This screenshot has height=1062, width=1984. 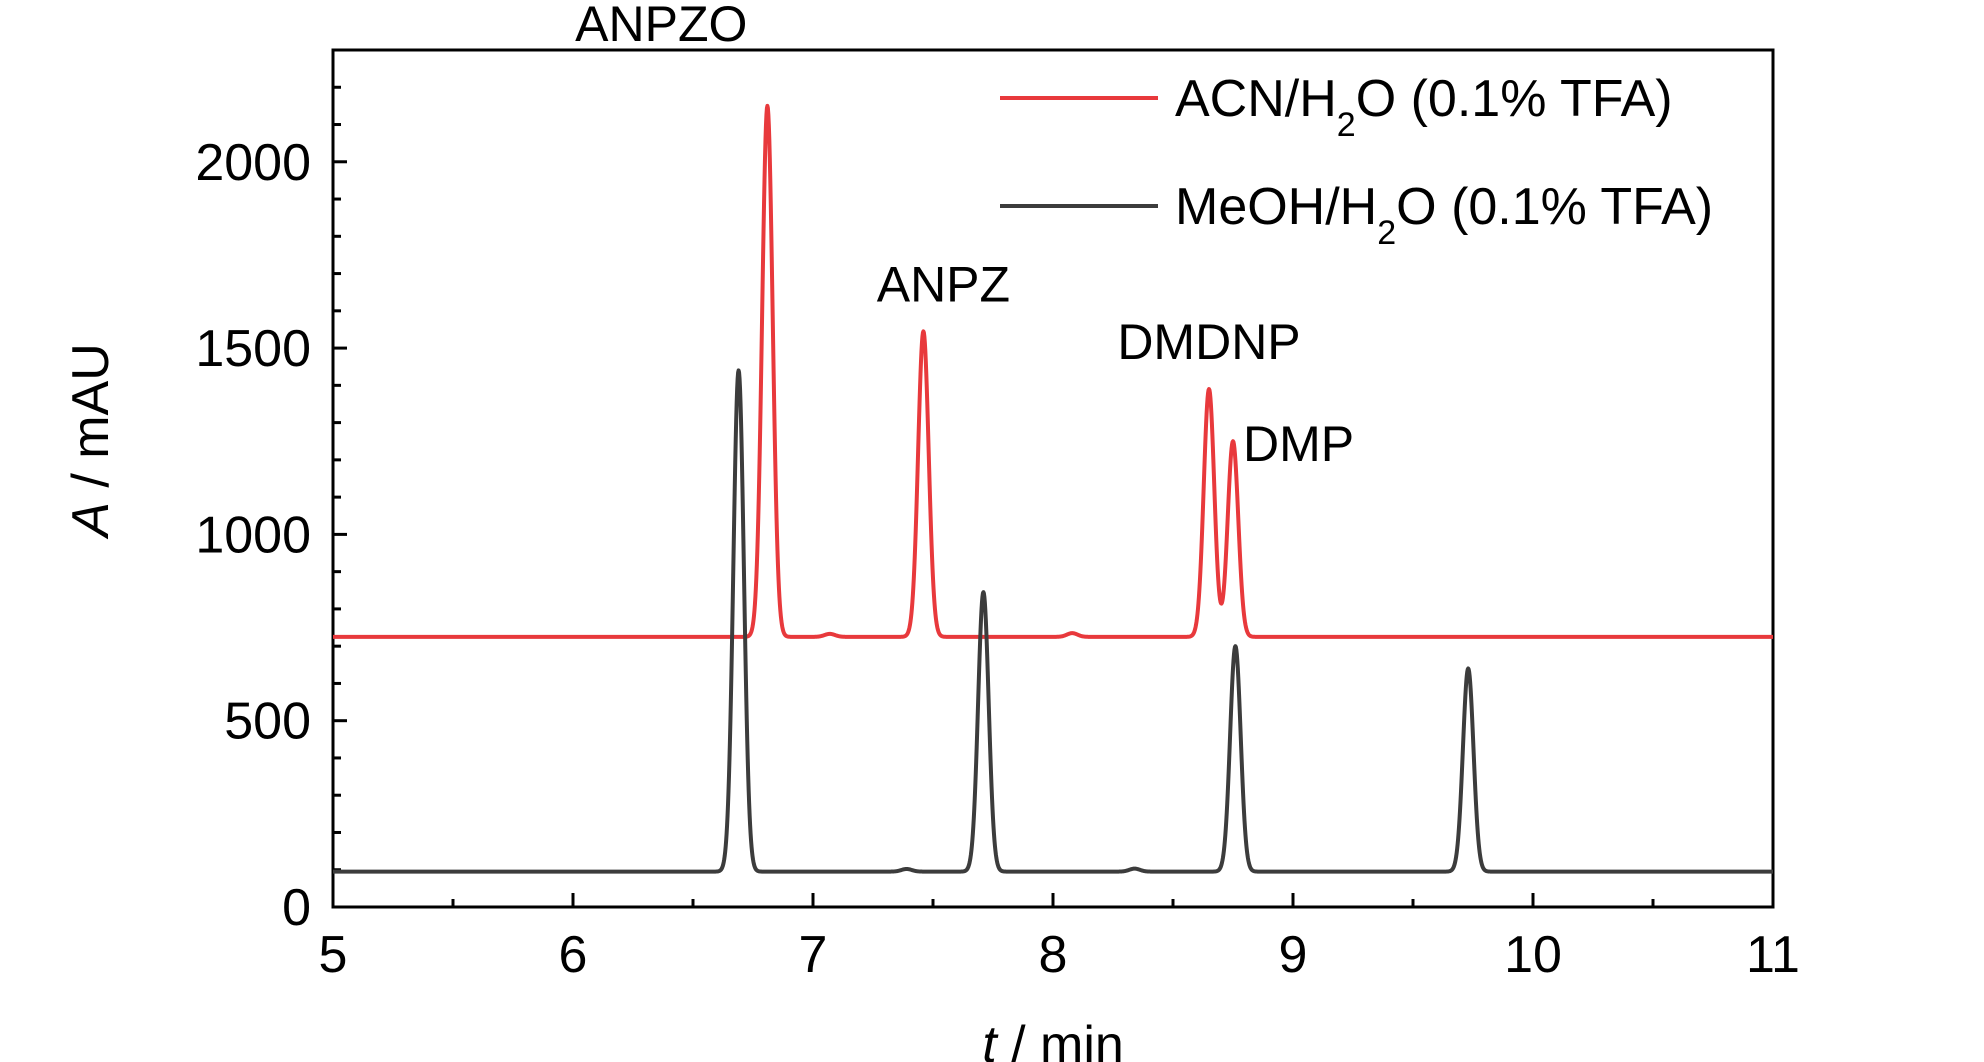 What do you see at coordinates (1298, 444) in the screenshot?
I see `peak-label-dmp: DMP` at bounding box center [1298, 444].